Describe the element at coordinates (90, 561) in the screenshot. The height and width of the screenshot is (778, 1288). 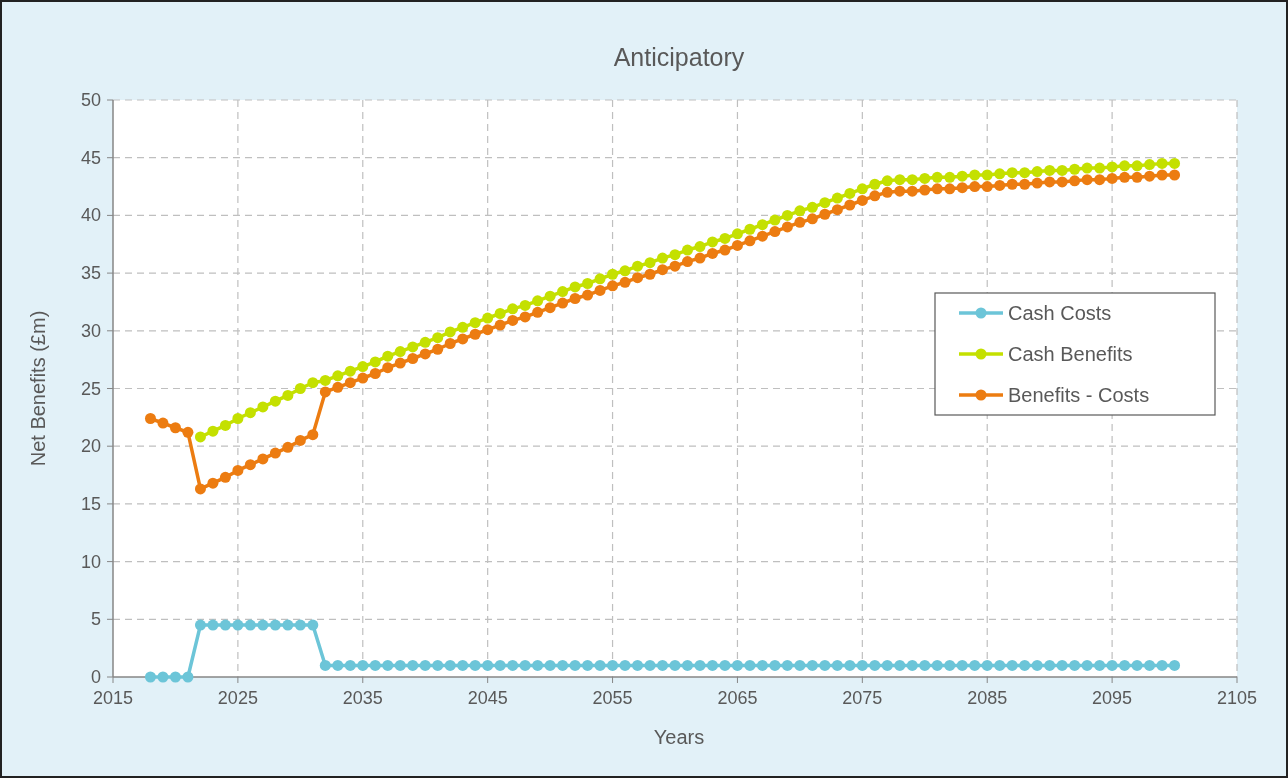
I see `y-tick-label: 10` at that location.